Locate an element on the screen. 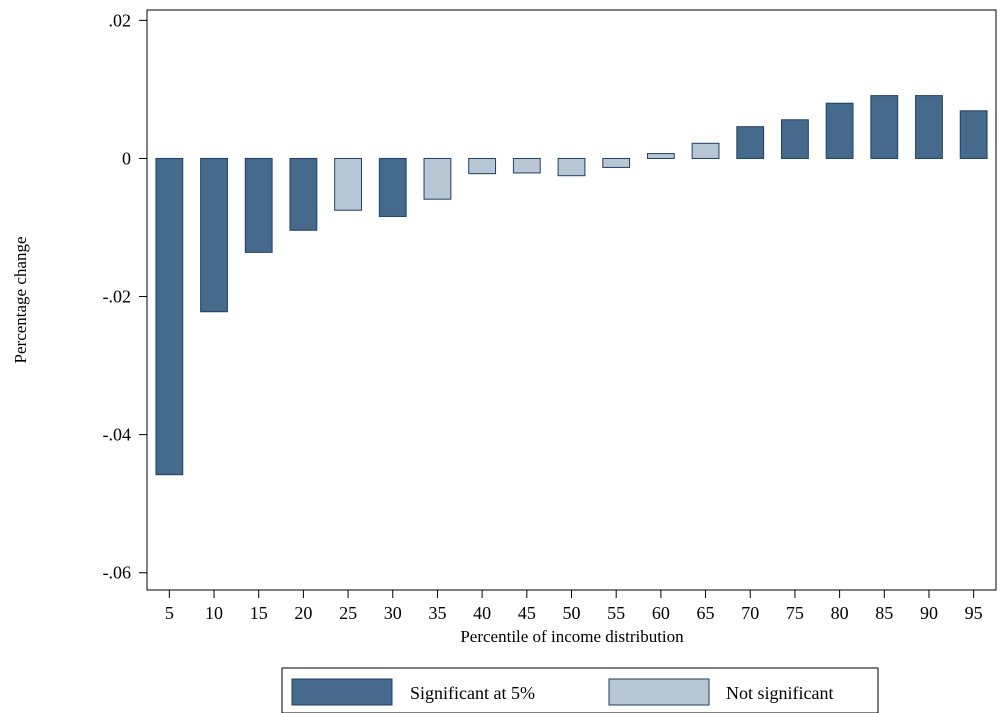 The width and height of the screenshot is (1000, 713). y-axis: .02 0 -.02 -.04 -.06 is located at coordinates (125, 296).